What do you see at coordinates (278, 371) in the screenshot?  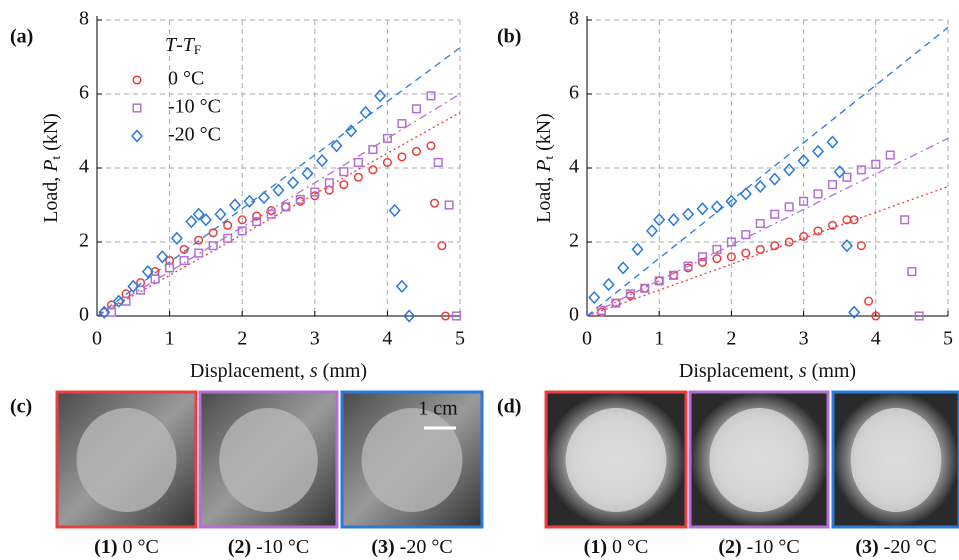 I see `x-axis-label: Displacement, s (mm)` at bounding box center [278, 371].